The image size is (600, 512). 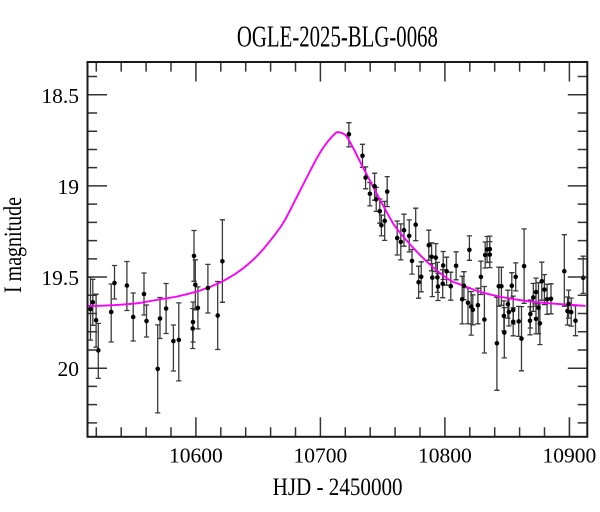 I want to click on svg-text: 10600, so click(x=196, y=456).